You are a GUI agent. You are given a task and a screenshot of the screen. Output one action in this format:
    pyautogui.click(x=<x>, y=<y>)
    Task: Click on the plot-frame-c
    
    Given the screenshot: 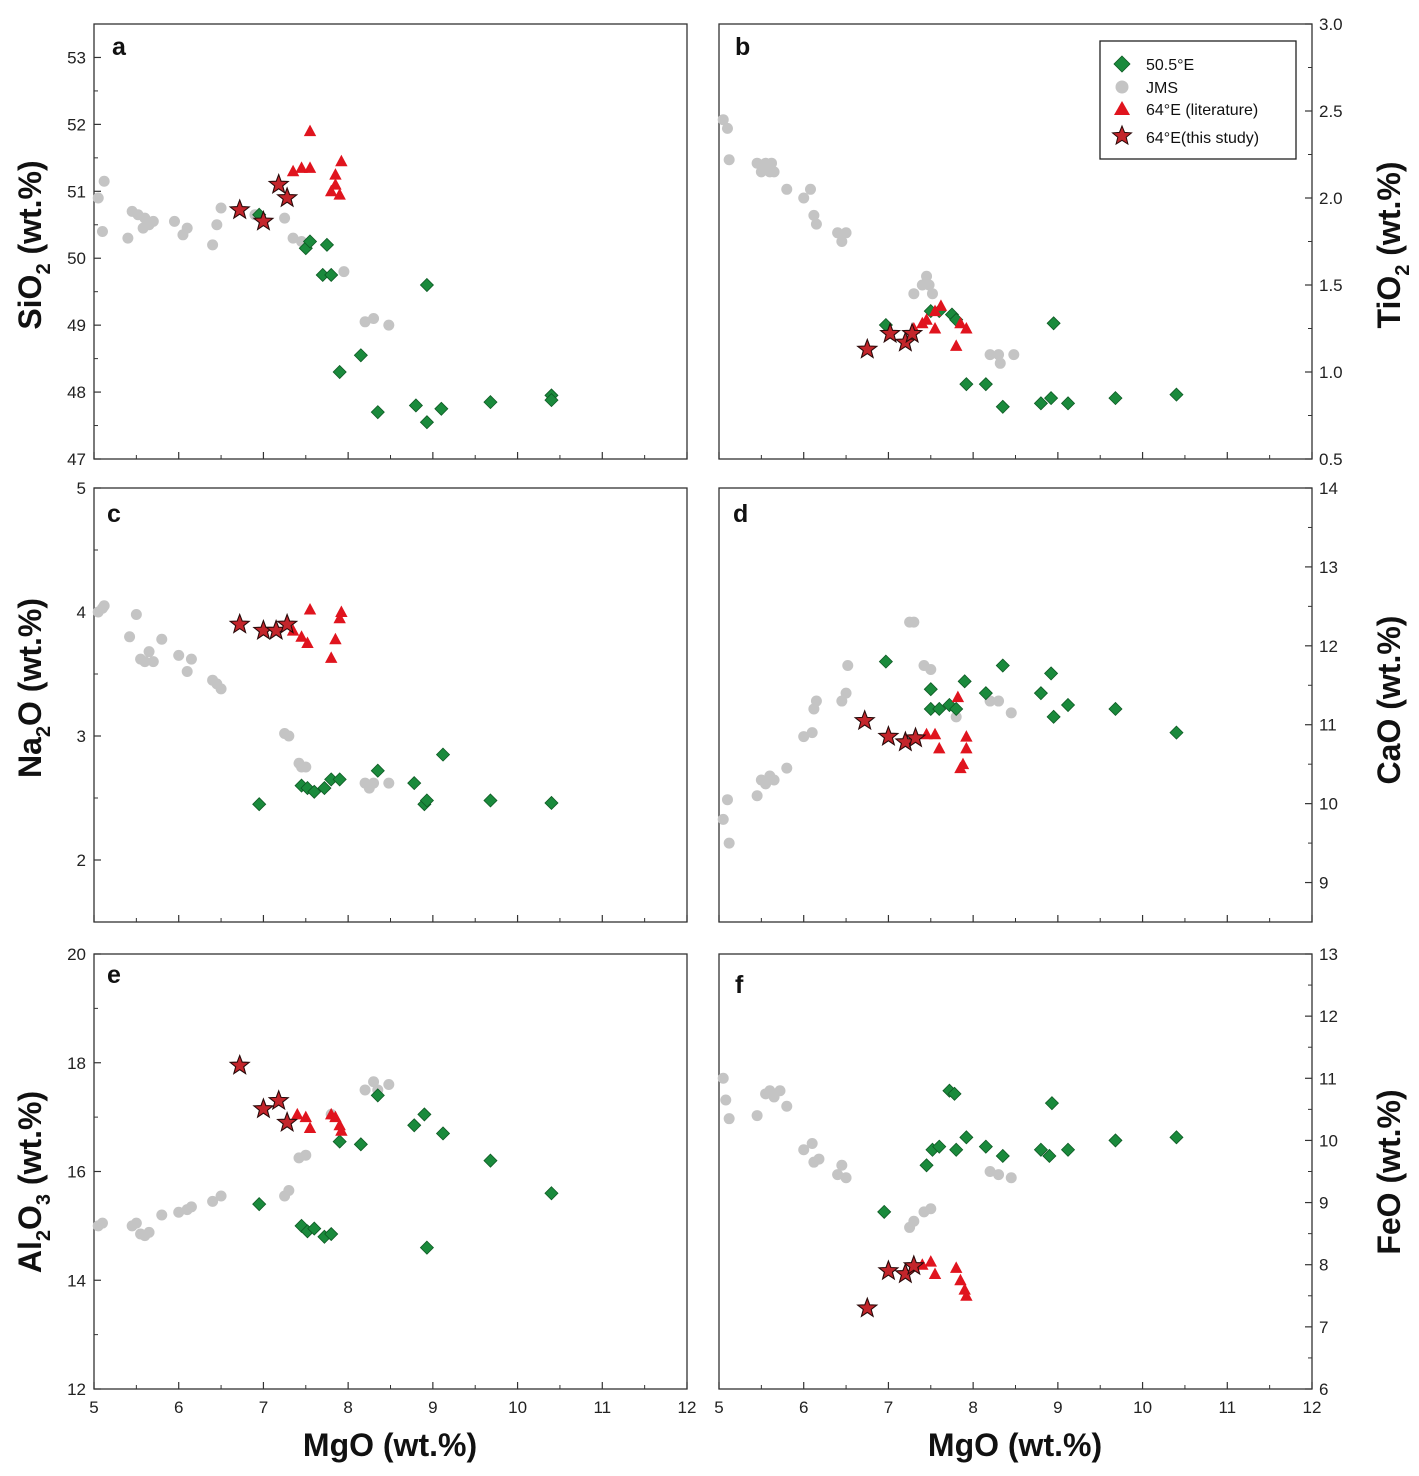 What is the action you would take?
    pyautogui.click(x=390, y=705)
    